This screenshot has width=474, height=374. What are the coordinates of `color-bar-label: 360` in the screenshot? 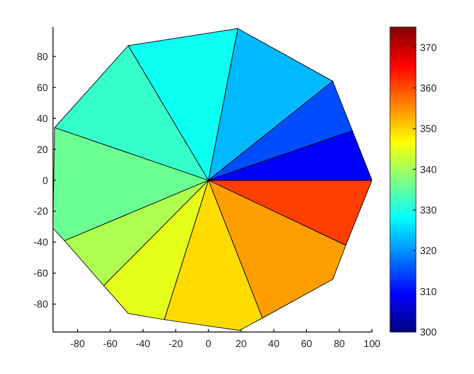 It's located at (429, 89).